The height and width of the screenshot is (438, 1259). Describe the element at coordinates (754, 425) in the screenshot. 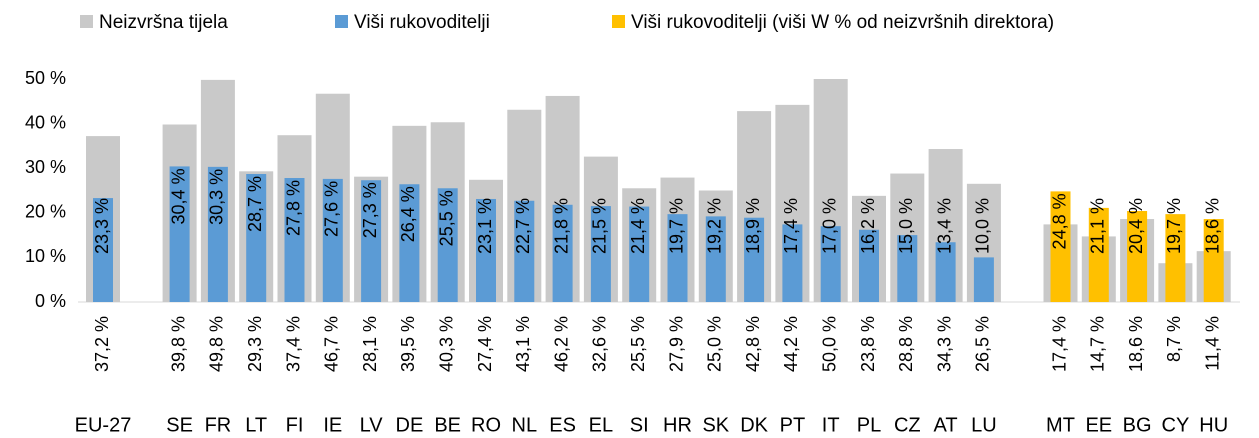

I see `x-tick-label: DK` at that location.